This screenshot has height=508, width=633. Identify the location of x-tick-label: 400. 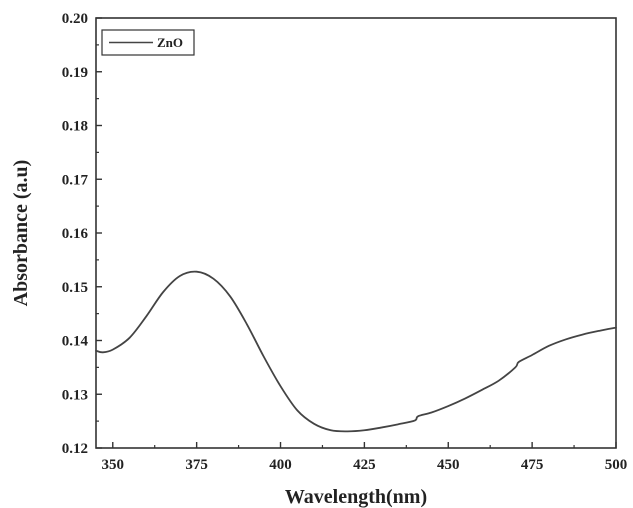
(280, 465).